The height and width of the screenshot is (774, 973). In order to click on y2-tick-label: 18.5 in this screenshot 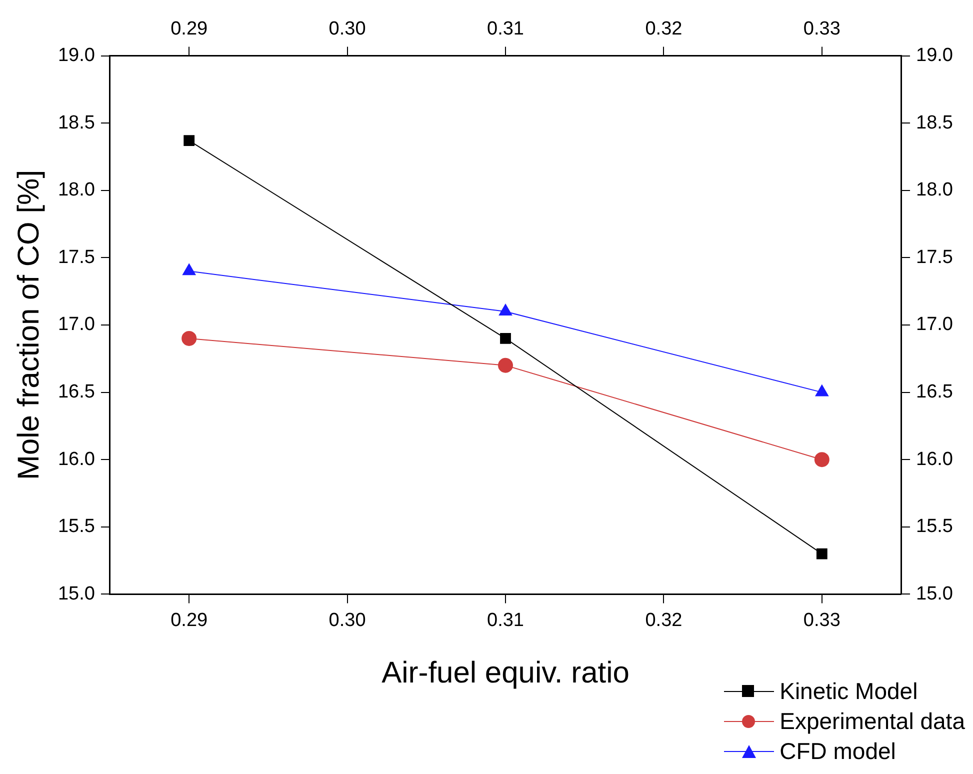, I will do `click(935, 123)`.